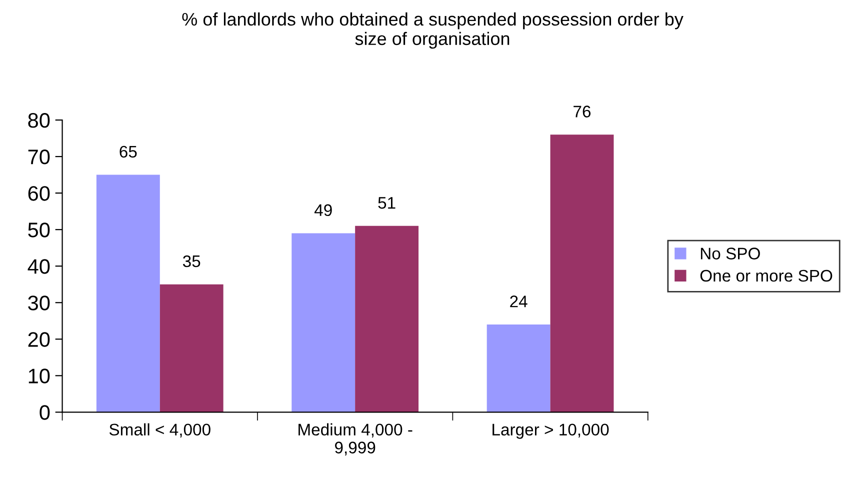 The width and height of the screenshot is (865, 496). Describe the element at coordinates (766, 276) in the screenshot. I see `legend-label: One or more SPO` at that location.